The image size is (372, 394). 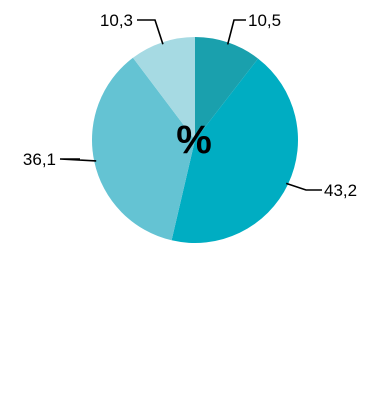 I want to click on slice-value-label: 36,1, so click(x=39, y=159).